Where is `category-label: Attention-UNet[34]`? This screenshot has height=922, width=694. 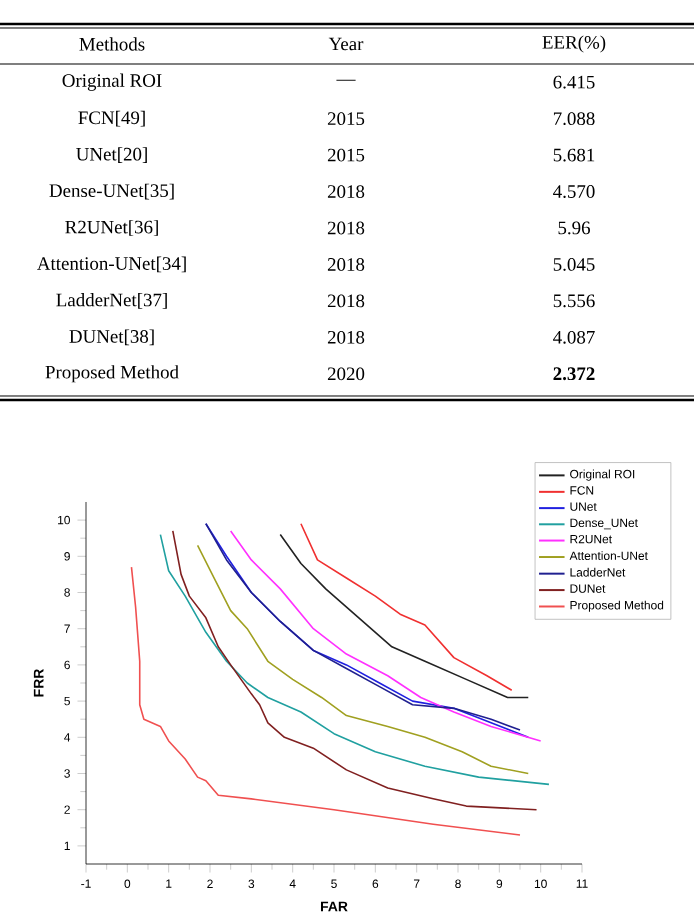
category-label: Attention-UNet[34] is located at coordinates (111, 264).